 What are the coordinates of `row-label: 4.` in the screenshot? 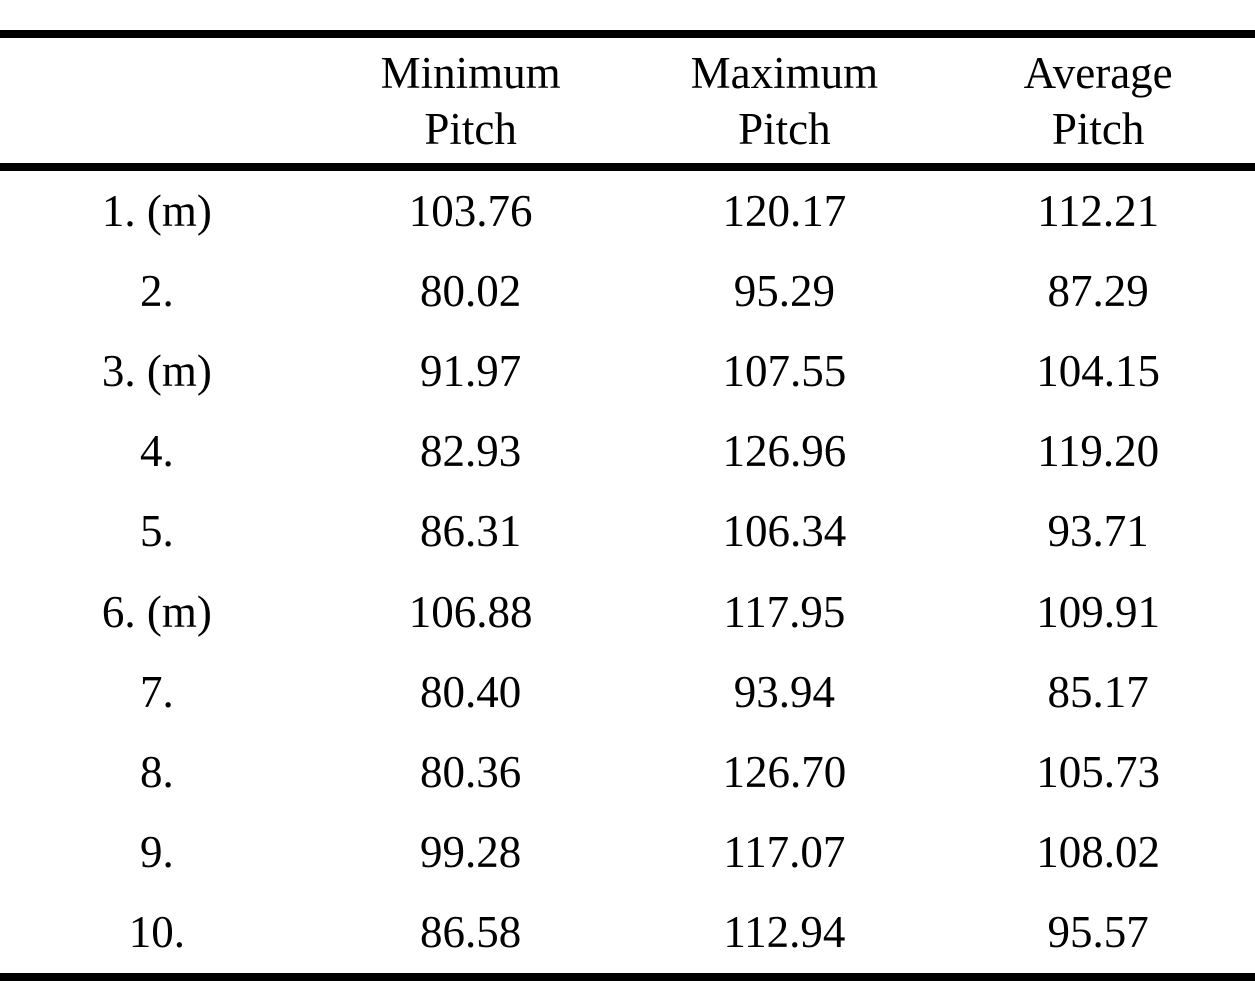 It's located at (157, 451).